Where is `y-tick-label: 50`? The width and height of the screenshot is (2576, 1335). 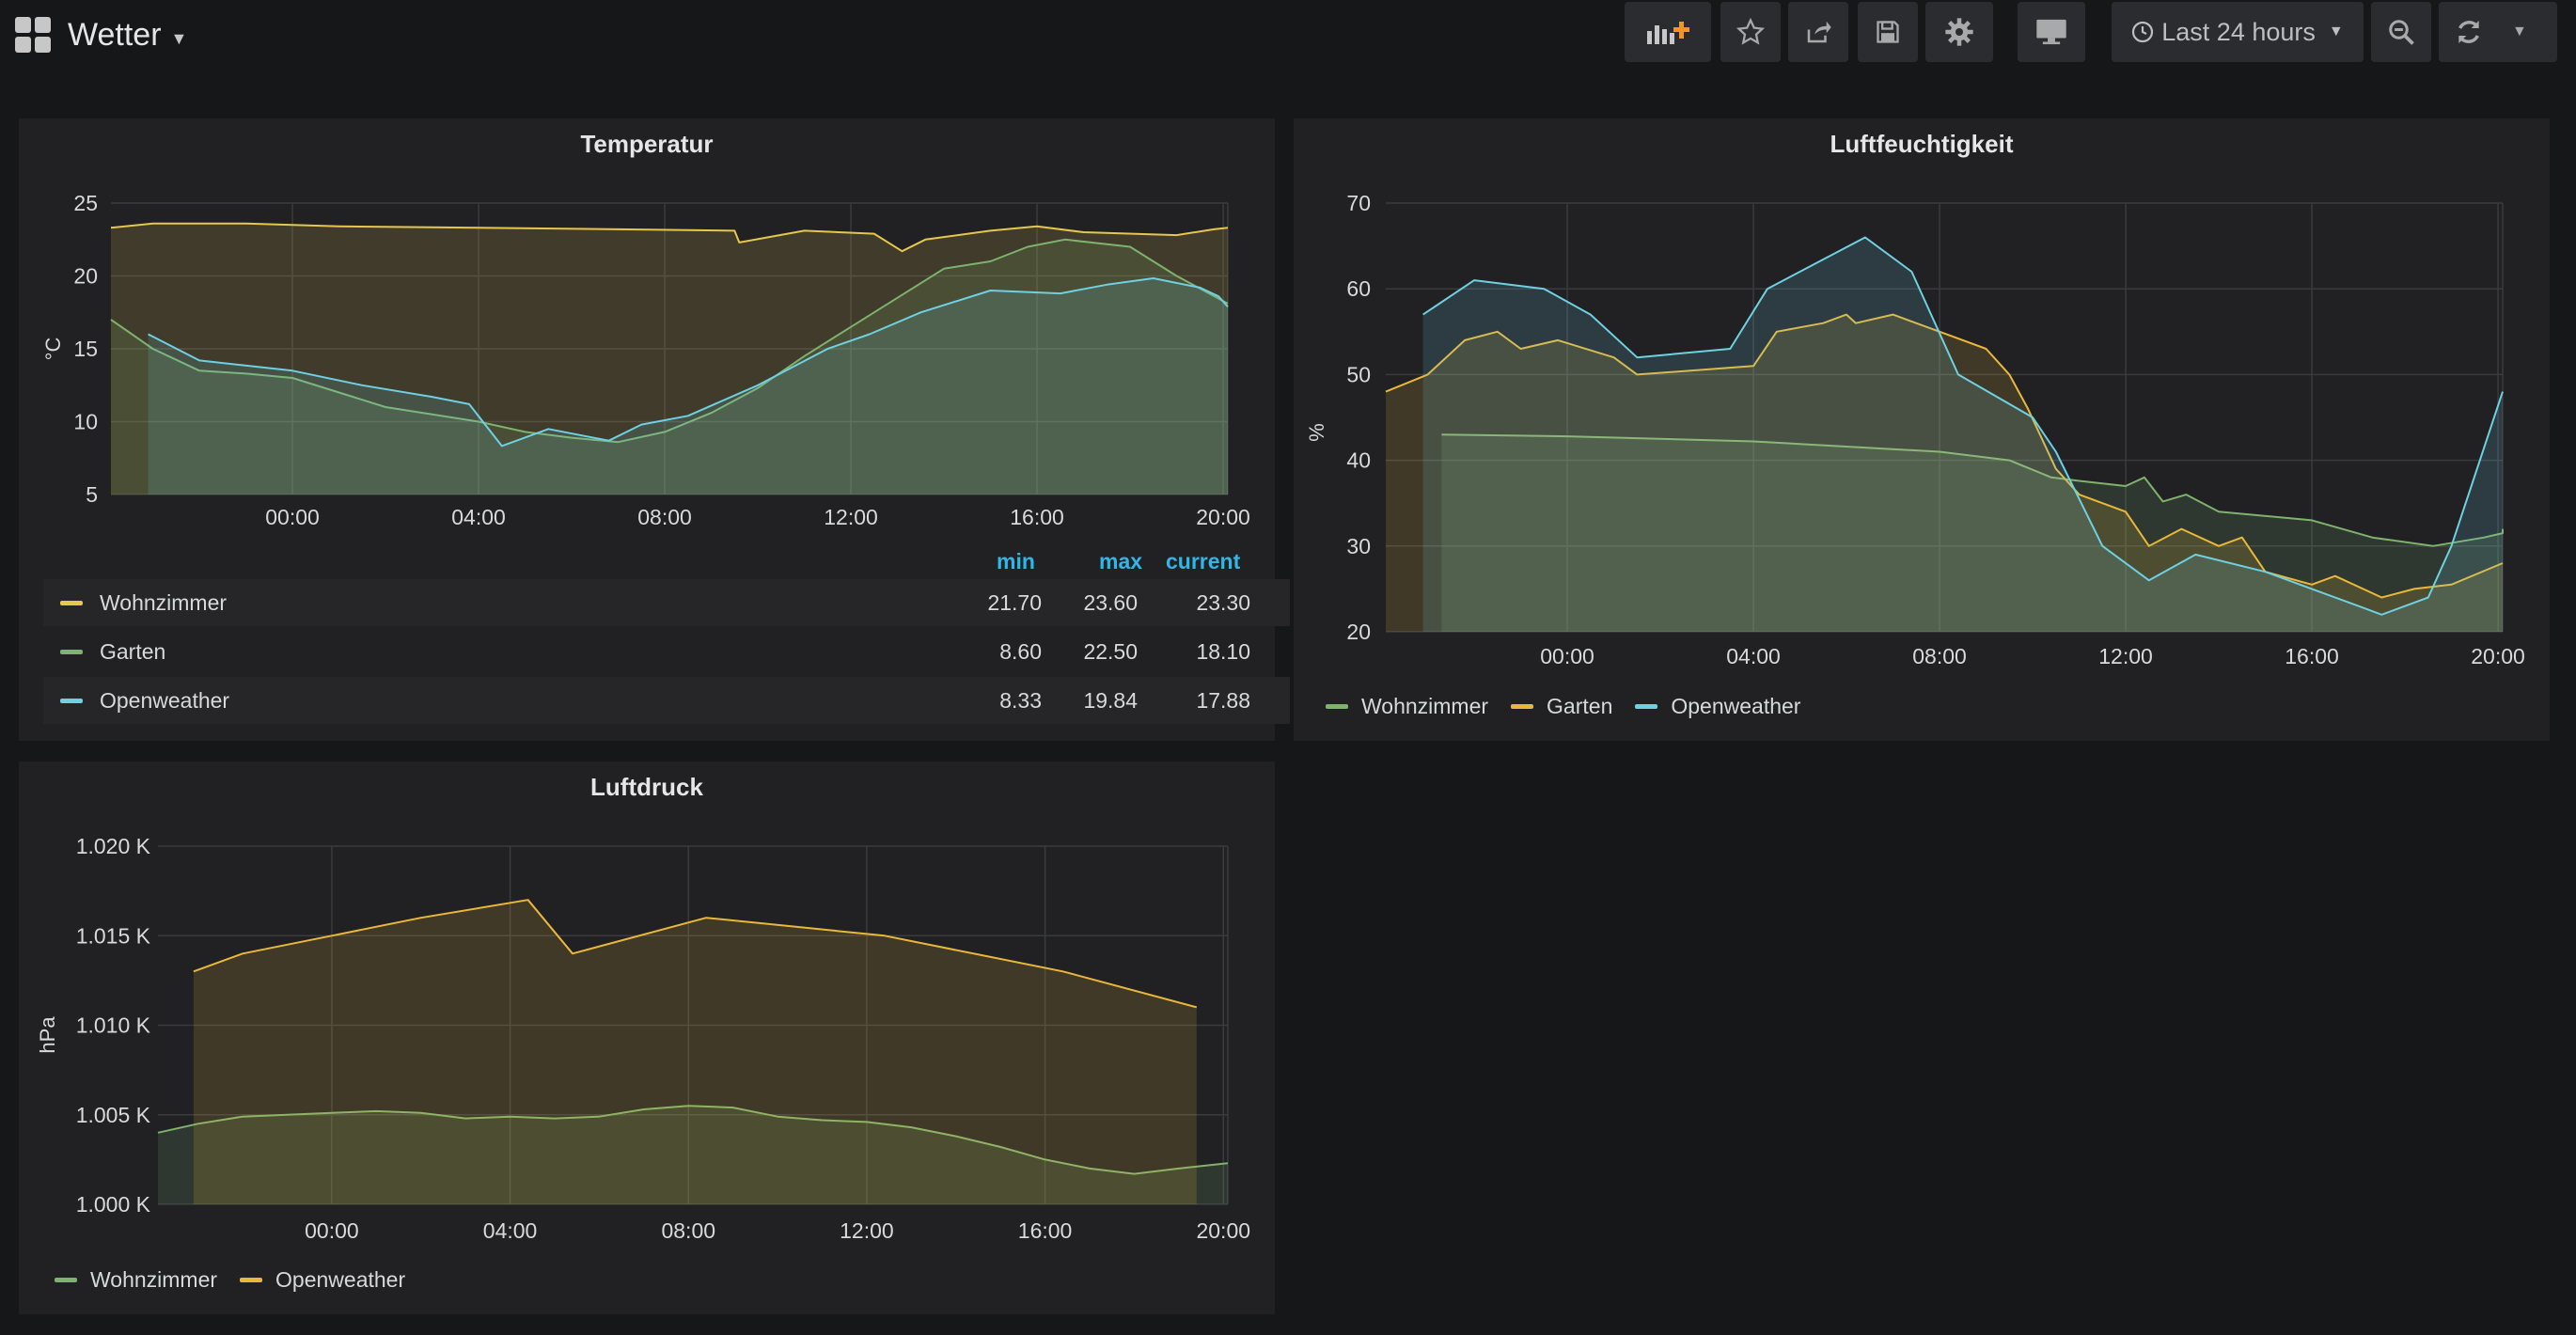 y-tick-label: 50 is located at coordinates (1359, 374).